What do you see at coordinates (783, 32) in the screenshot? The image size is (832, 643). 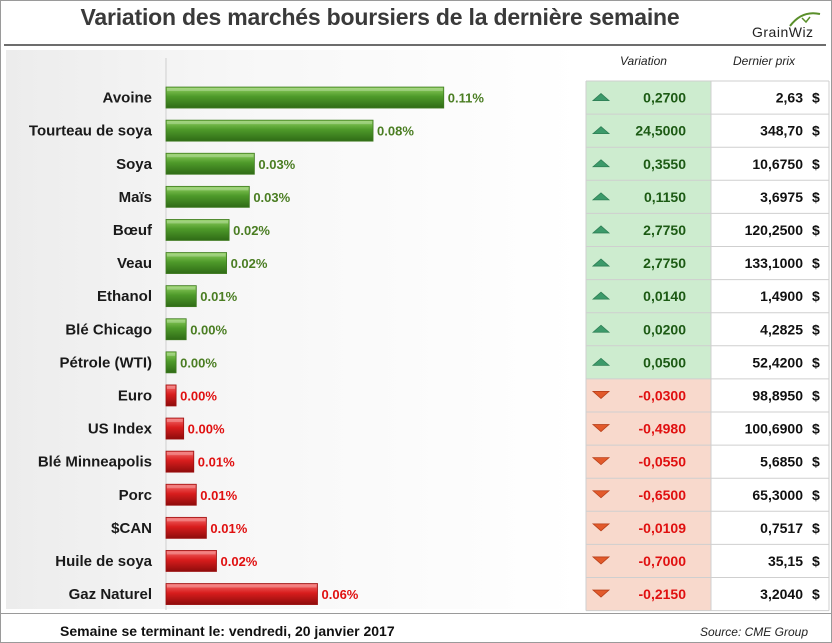 I see `logo-text: GrainWiz` at bounding box center [783, 32].